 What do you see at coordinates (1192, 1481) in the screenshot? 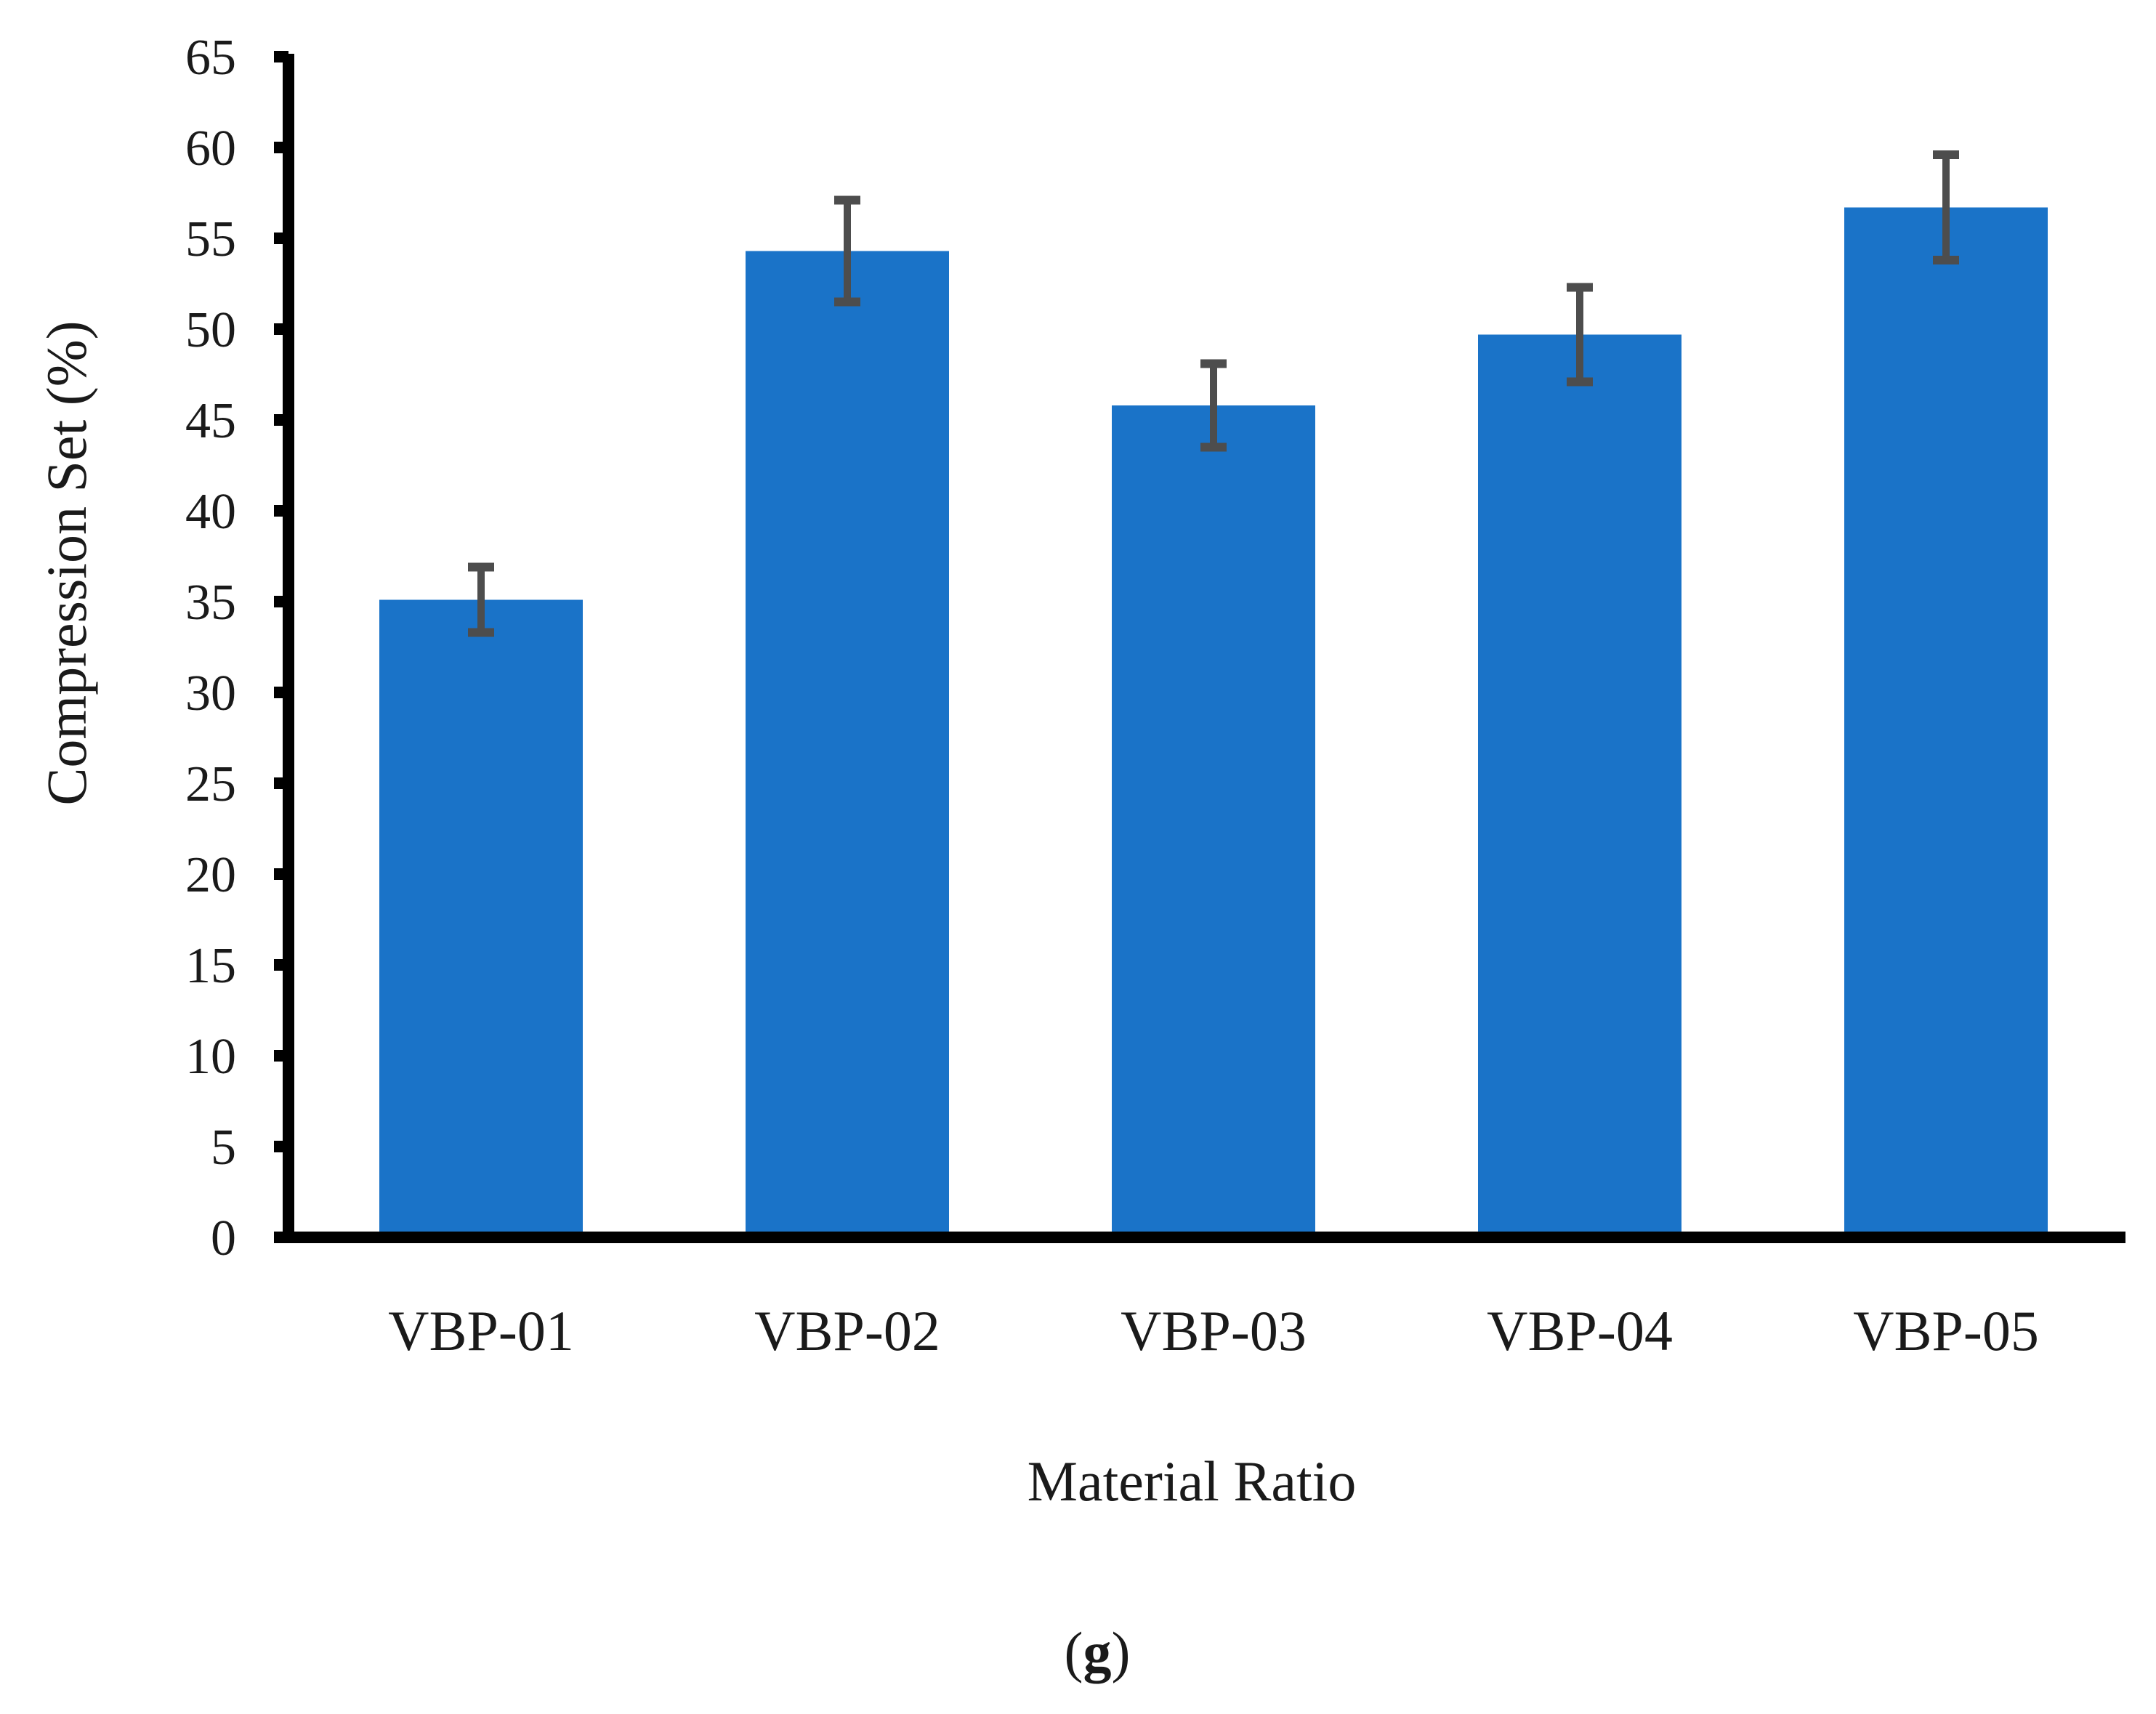
I see `x-axis-title: Material Ratio` at bounding box center [1192, 1481].